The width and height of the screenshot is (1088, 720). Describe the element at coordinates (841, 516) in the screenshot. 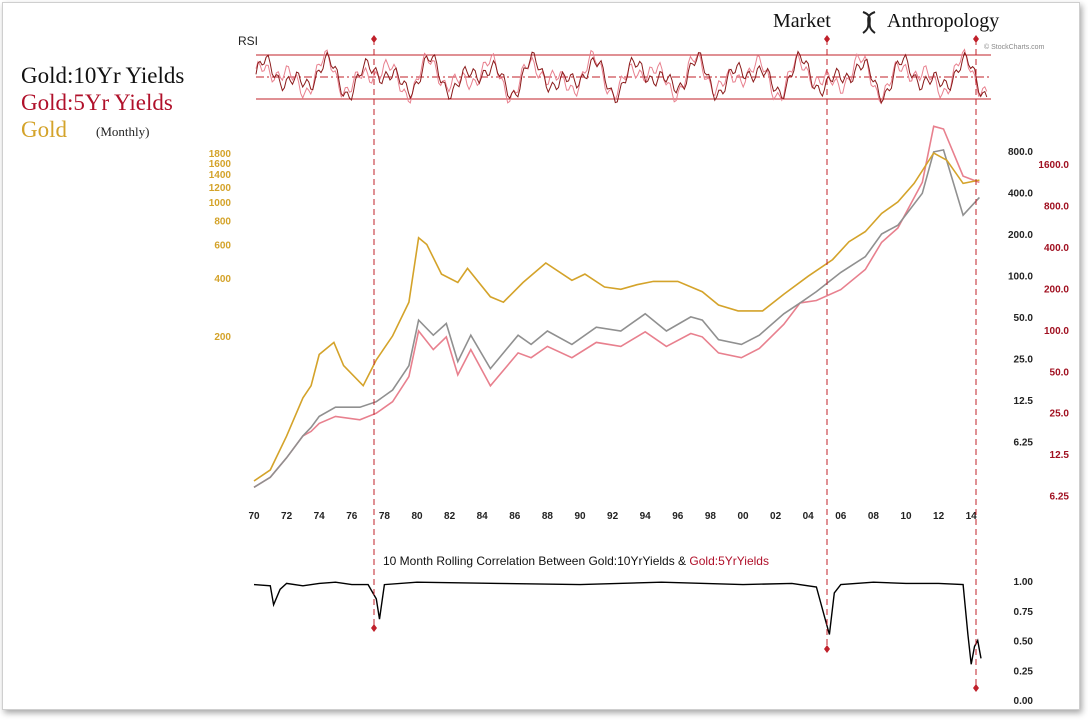

I see `x-axis-tick: 06` at that location.